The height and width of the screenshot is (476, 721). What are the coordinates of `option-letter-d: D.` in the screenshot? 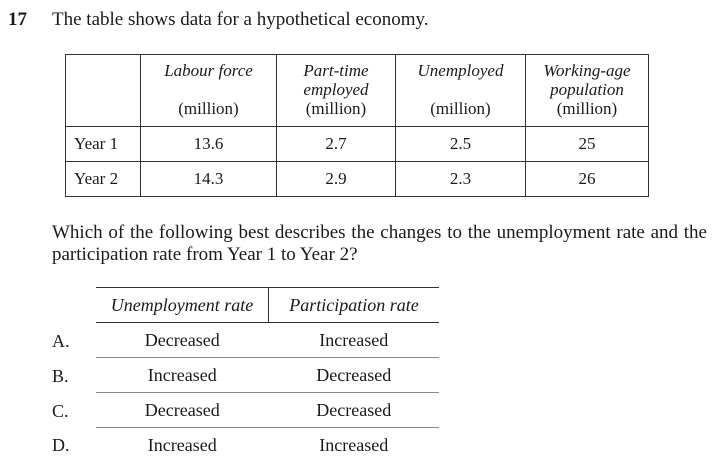 It's located at (61, 445).